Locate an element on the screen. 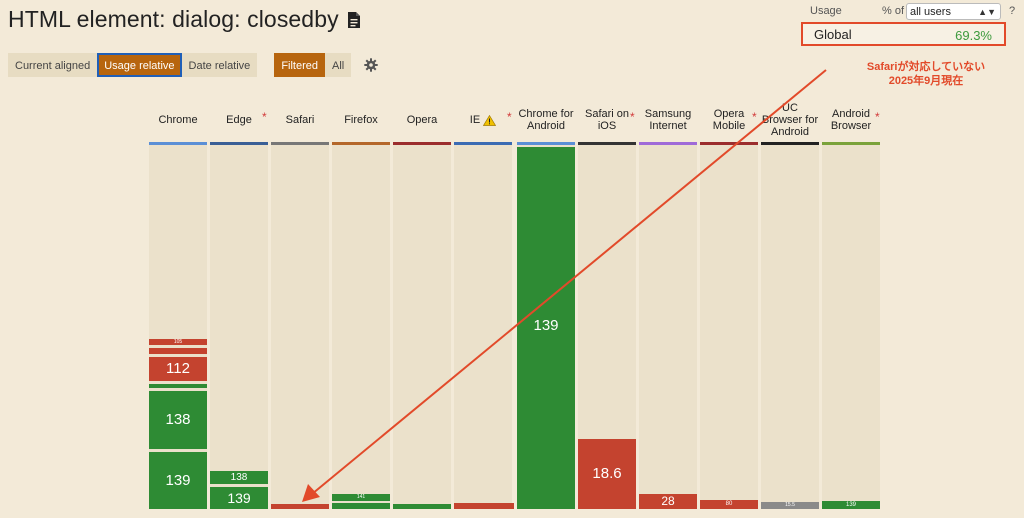 Image resolution: width=1024 pixels, height=518 pixels. column-safari is located at coordinates (300, 325).